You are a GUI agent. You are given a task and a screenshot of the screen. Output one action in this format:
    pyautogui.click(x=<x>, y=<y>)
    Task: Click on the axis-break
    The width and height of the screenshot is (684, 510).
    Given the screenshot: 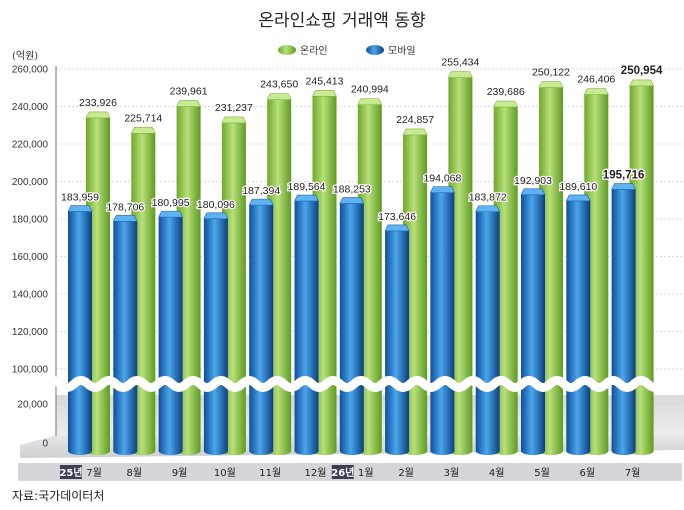 What is the action you would take?
    pyautogui.click(x=349, y=384)
    